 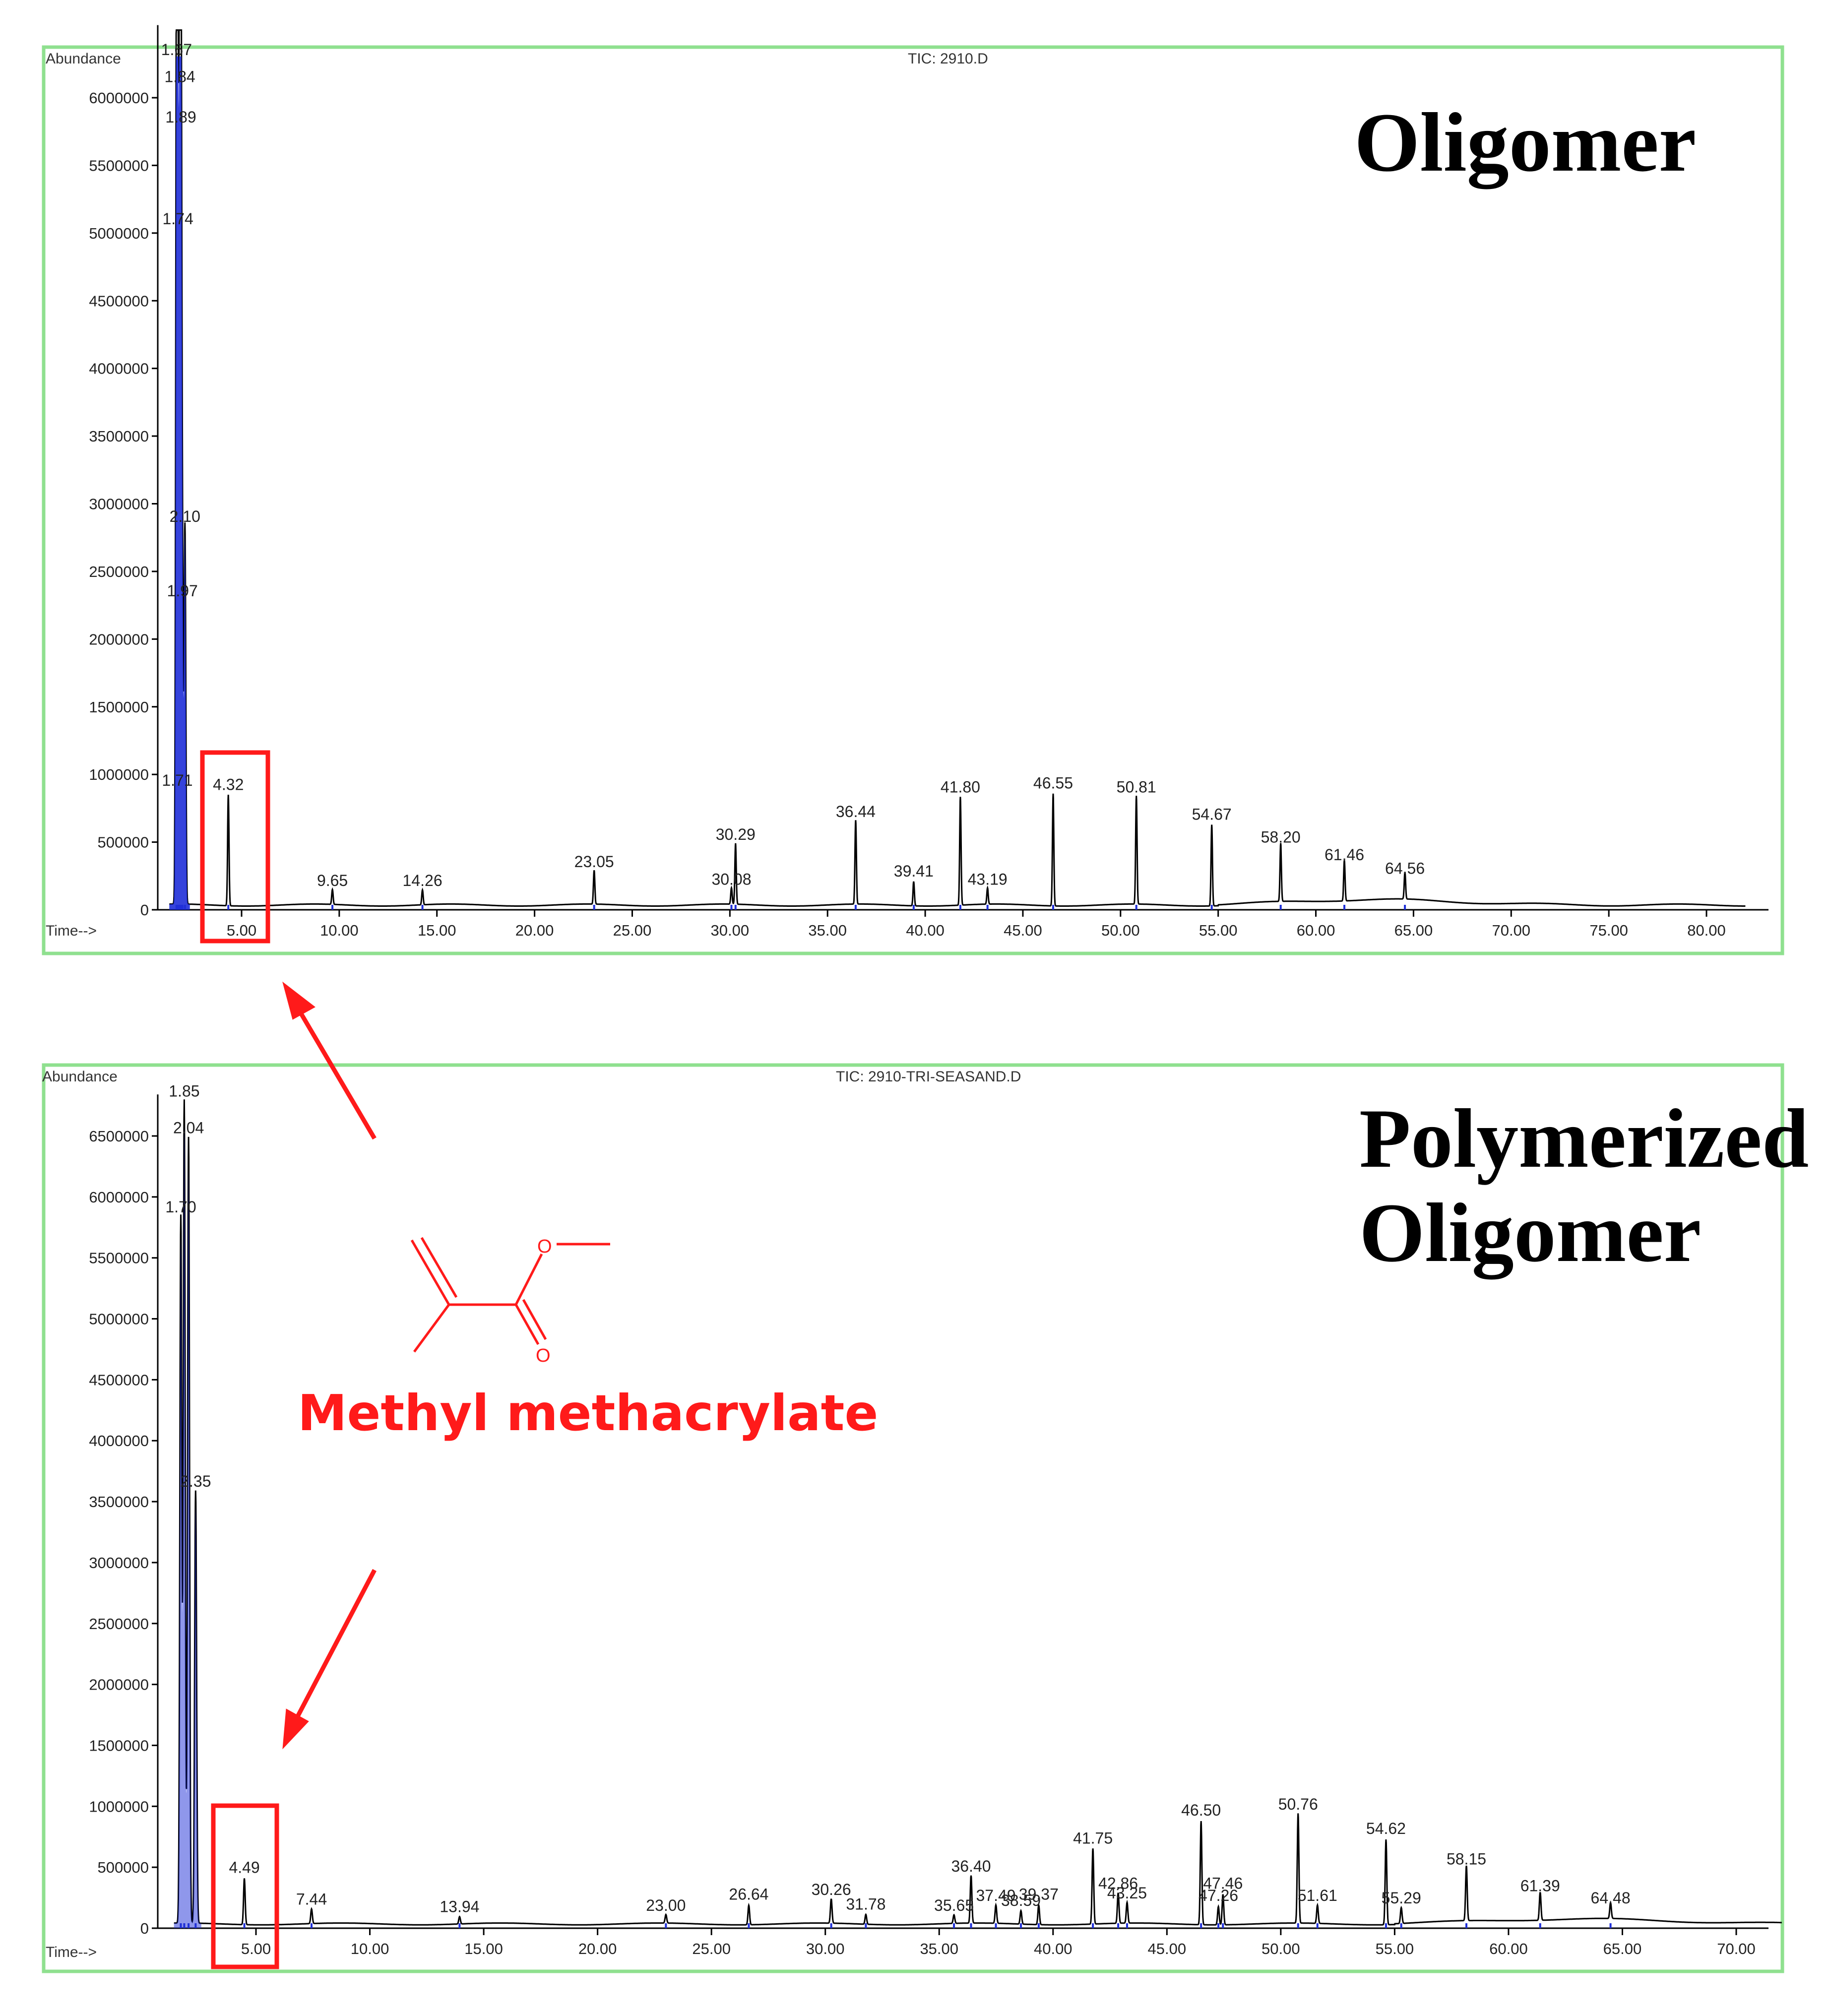 What do you see at coordinates (1039, 1894) in the screenshot?
I see `peak-label: 39.37` at bounding box center [1039, 1894].